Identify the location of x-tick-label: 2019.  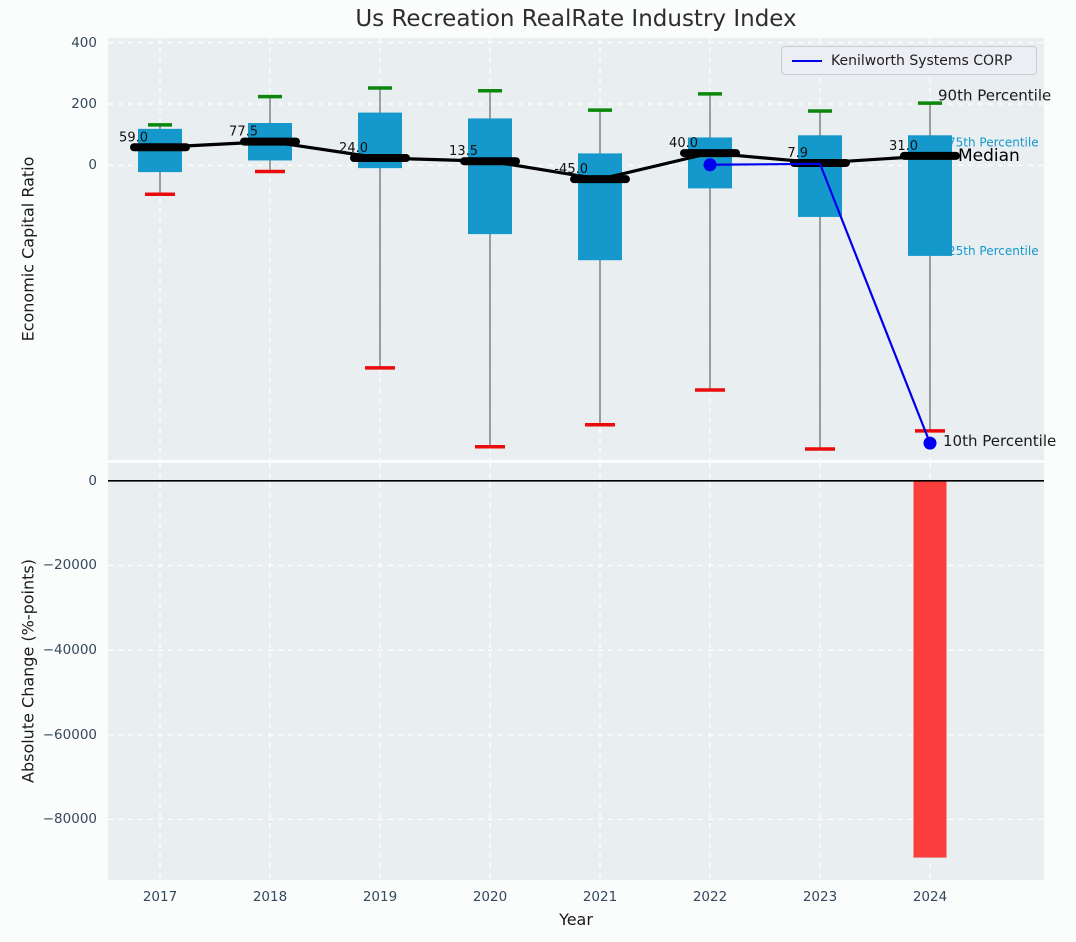
(380, 897).